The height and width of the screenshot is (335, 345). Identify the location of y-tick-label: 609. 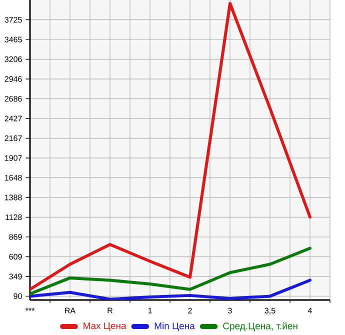
(15, 257).